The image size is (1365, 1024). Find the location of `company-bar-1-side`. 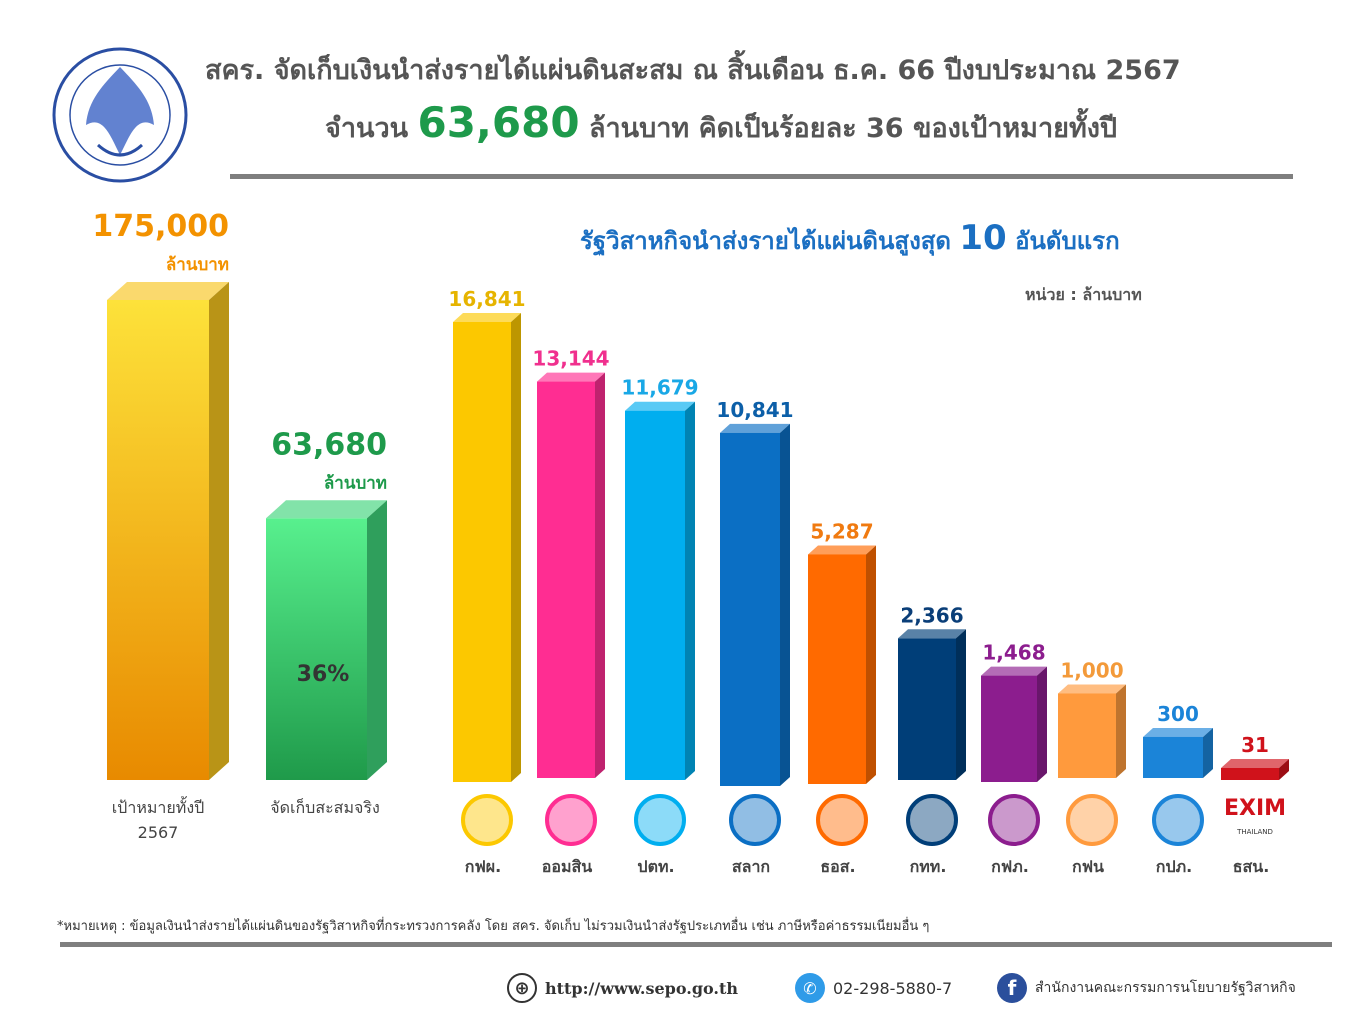

company-bar-1-side is located at coordinates (600, 575).